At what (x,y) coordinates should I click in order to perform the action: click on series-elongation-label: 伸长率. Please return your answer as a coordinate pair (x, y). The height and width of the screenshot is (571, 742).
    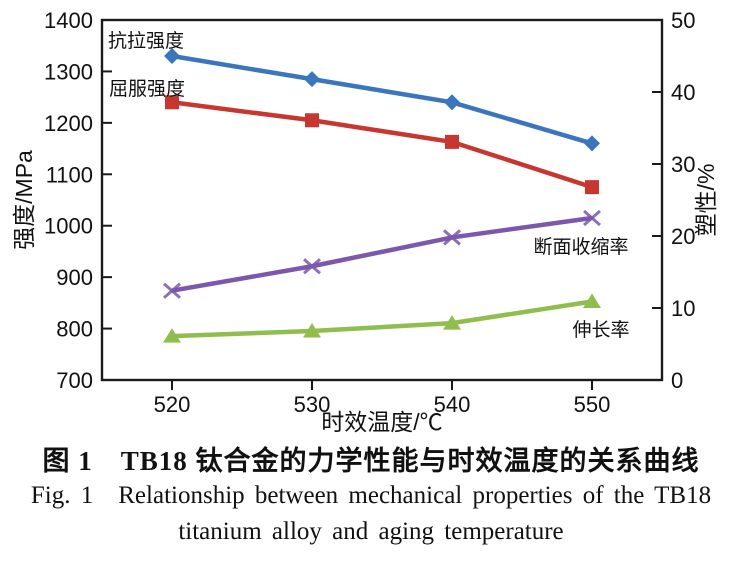
    Looking at the image, I should click on (600, 330).